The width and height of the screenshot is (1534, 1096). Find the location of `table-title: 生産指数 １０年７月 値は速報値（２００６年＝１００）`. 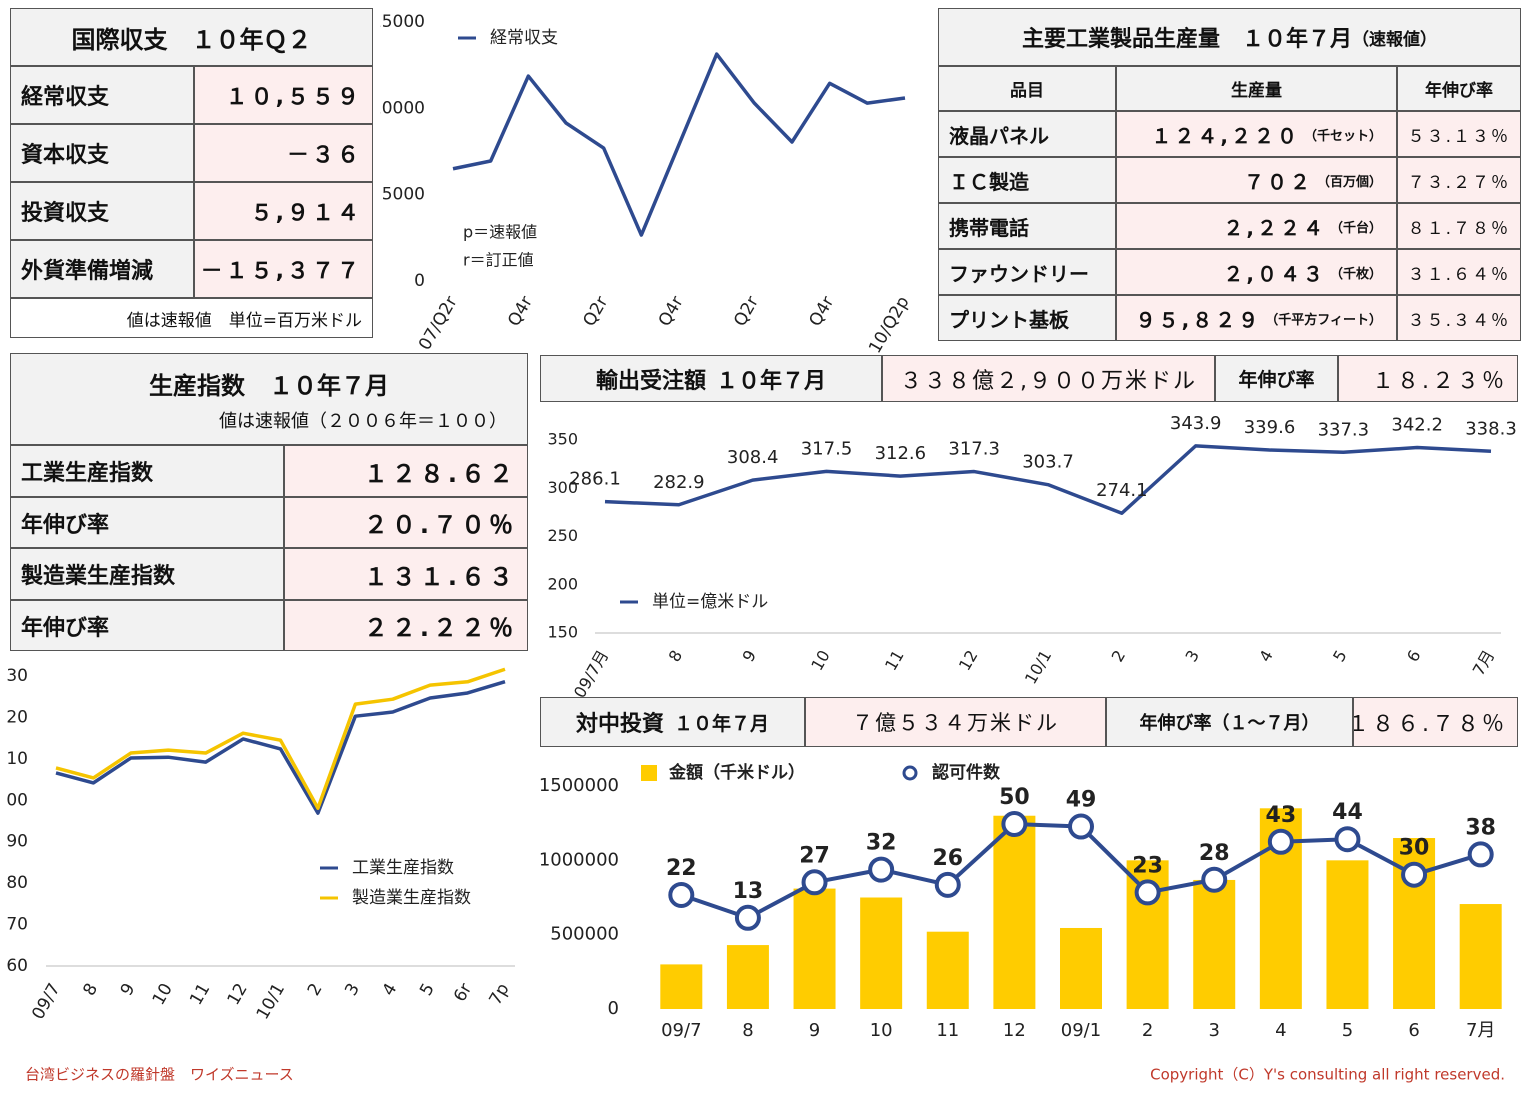

table-title: 生産指数 １０年７月 値は速報値（２００６年＝１００） is located at coordinates (269, 399).